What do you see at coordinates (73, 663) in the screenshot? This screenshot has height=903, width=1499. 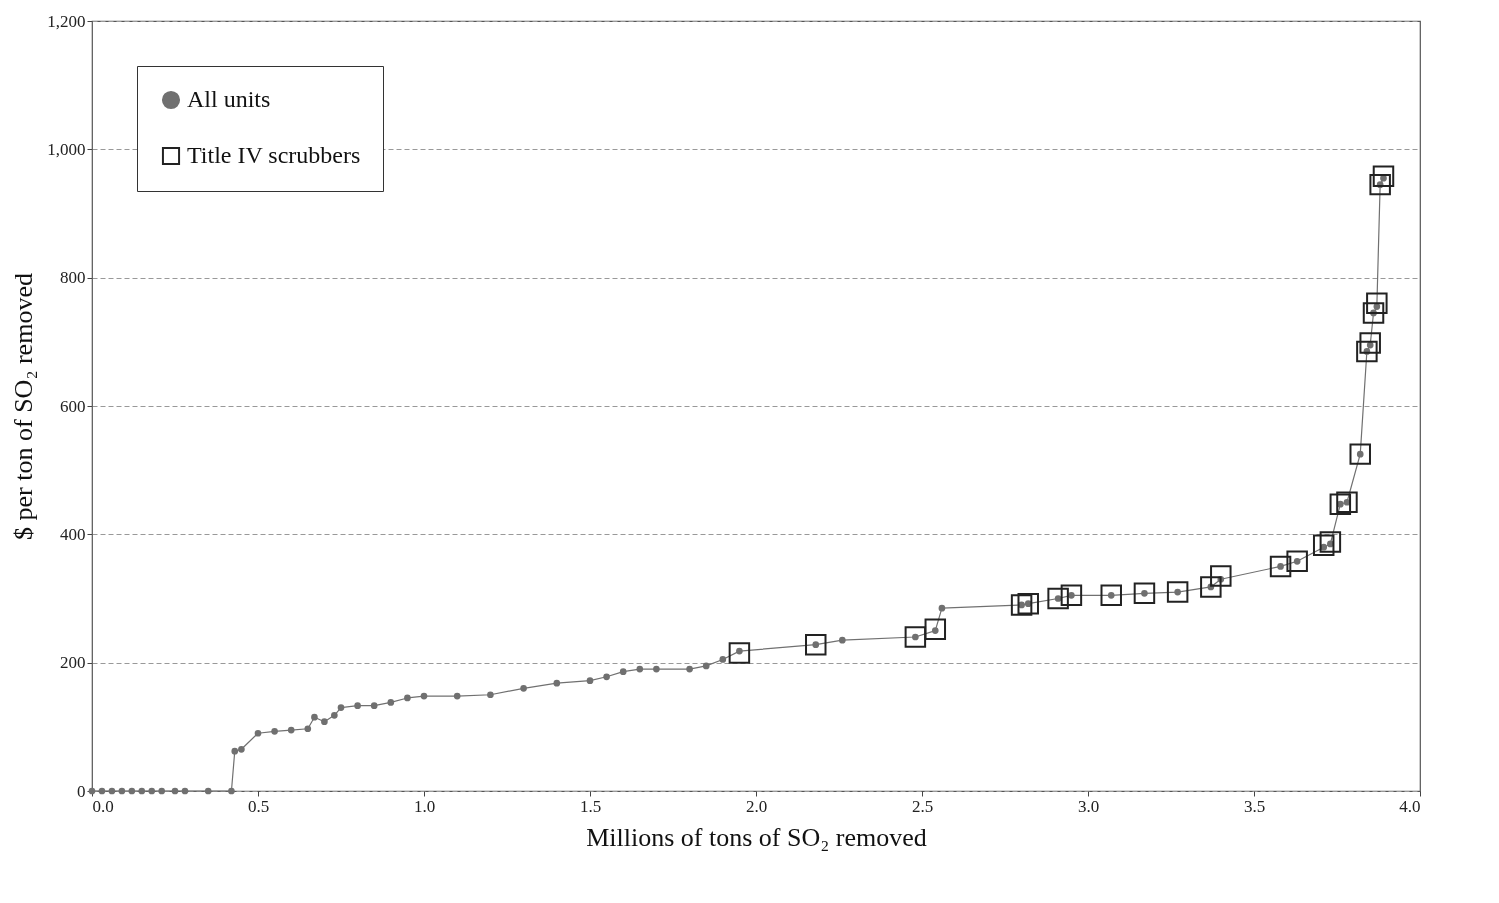 I see `y-tick-label: 200` at bounding box center [73, 663].